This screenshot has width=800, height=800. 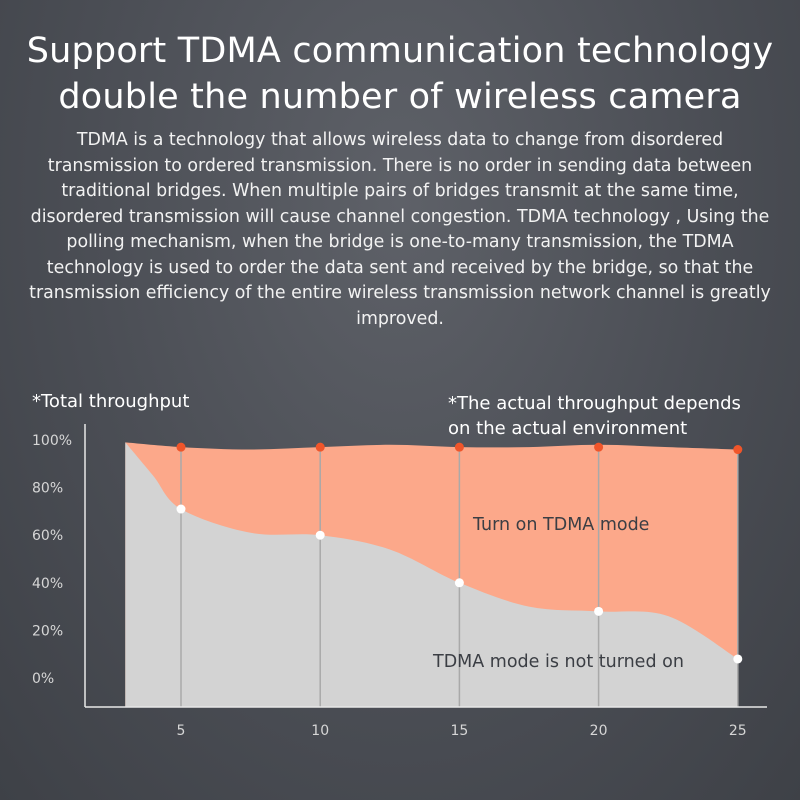 What do you see at coordinates (568, 428) in the screenshot?
I see `throughput-note-line-2: on the actual environment` at bounding box center [568, 428].